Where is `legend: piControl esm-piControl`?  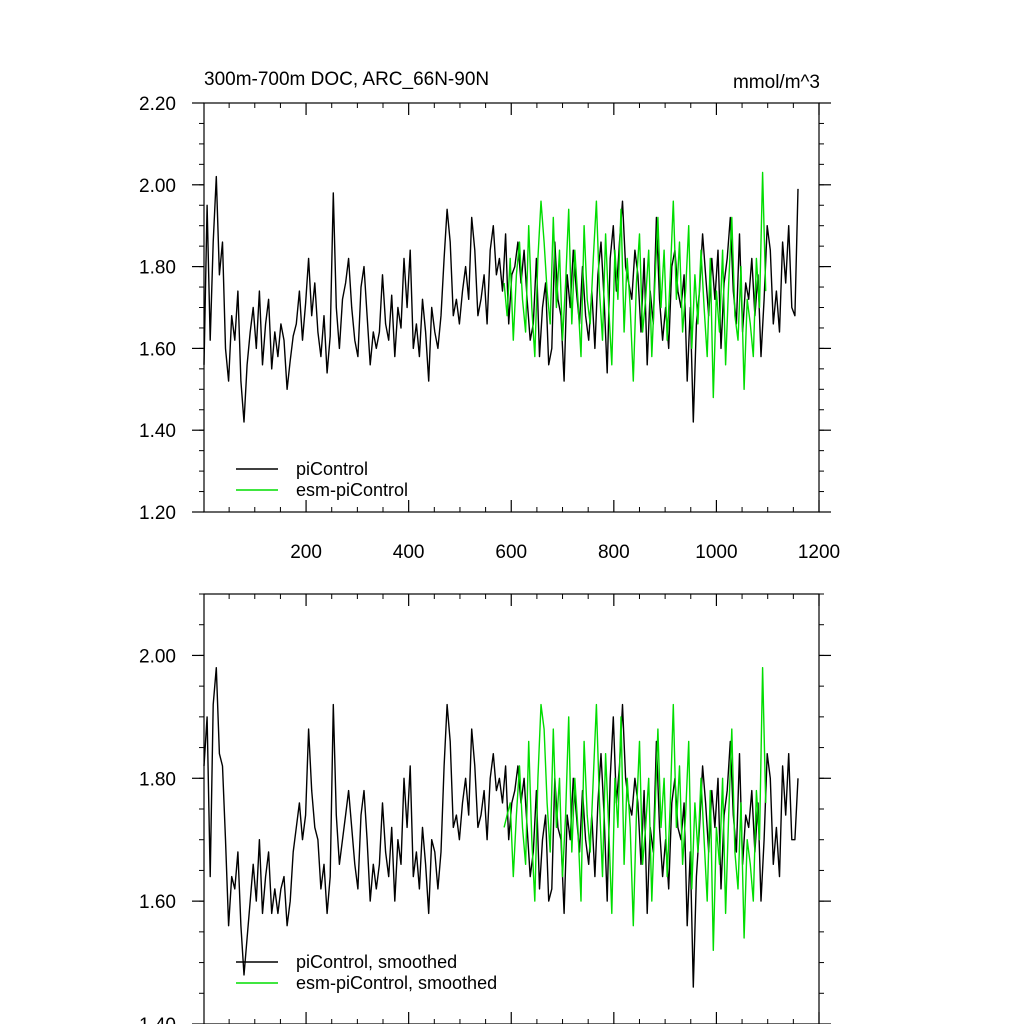 legend: piControl esm-piControl is located at coordinates (322, 479).